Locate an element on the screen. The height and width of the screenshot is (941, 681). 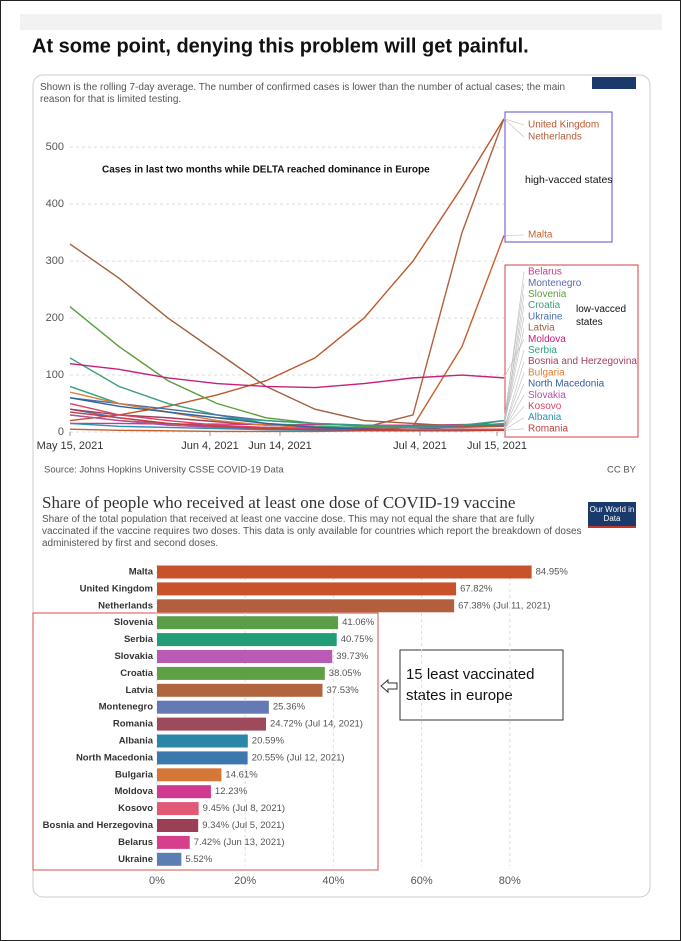
category-label: Slovenia is located at coordinates (134, 622).